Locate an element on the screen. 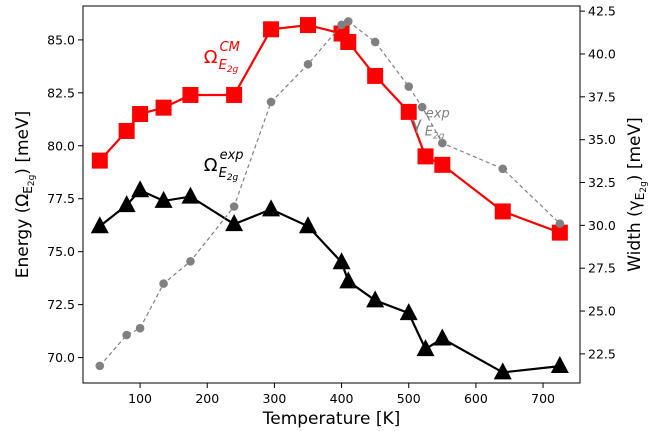 This screenshot has height=431, width=661. y-left-tick-label: 77.5 is located at coordinates (61, 198).